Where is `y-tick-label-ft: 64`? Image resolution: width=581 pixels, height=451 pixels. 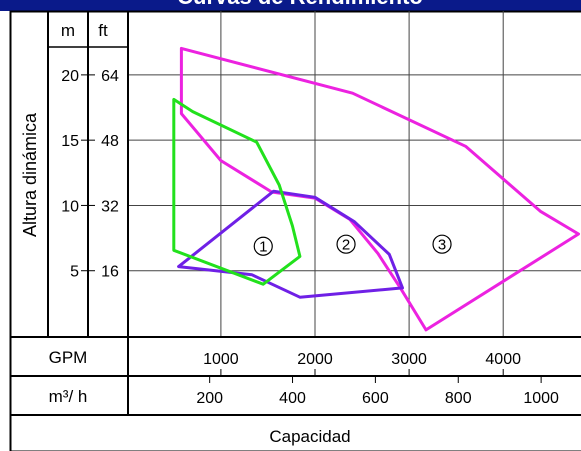 y-tick-label-ft: 64 is located at coordinates (110, 76).